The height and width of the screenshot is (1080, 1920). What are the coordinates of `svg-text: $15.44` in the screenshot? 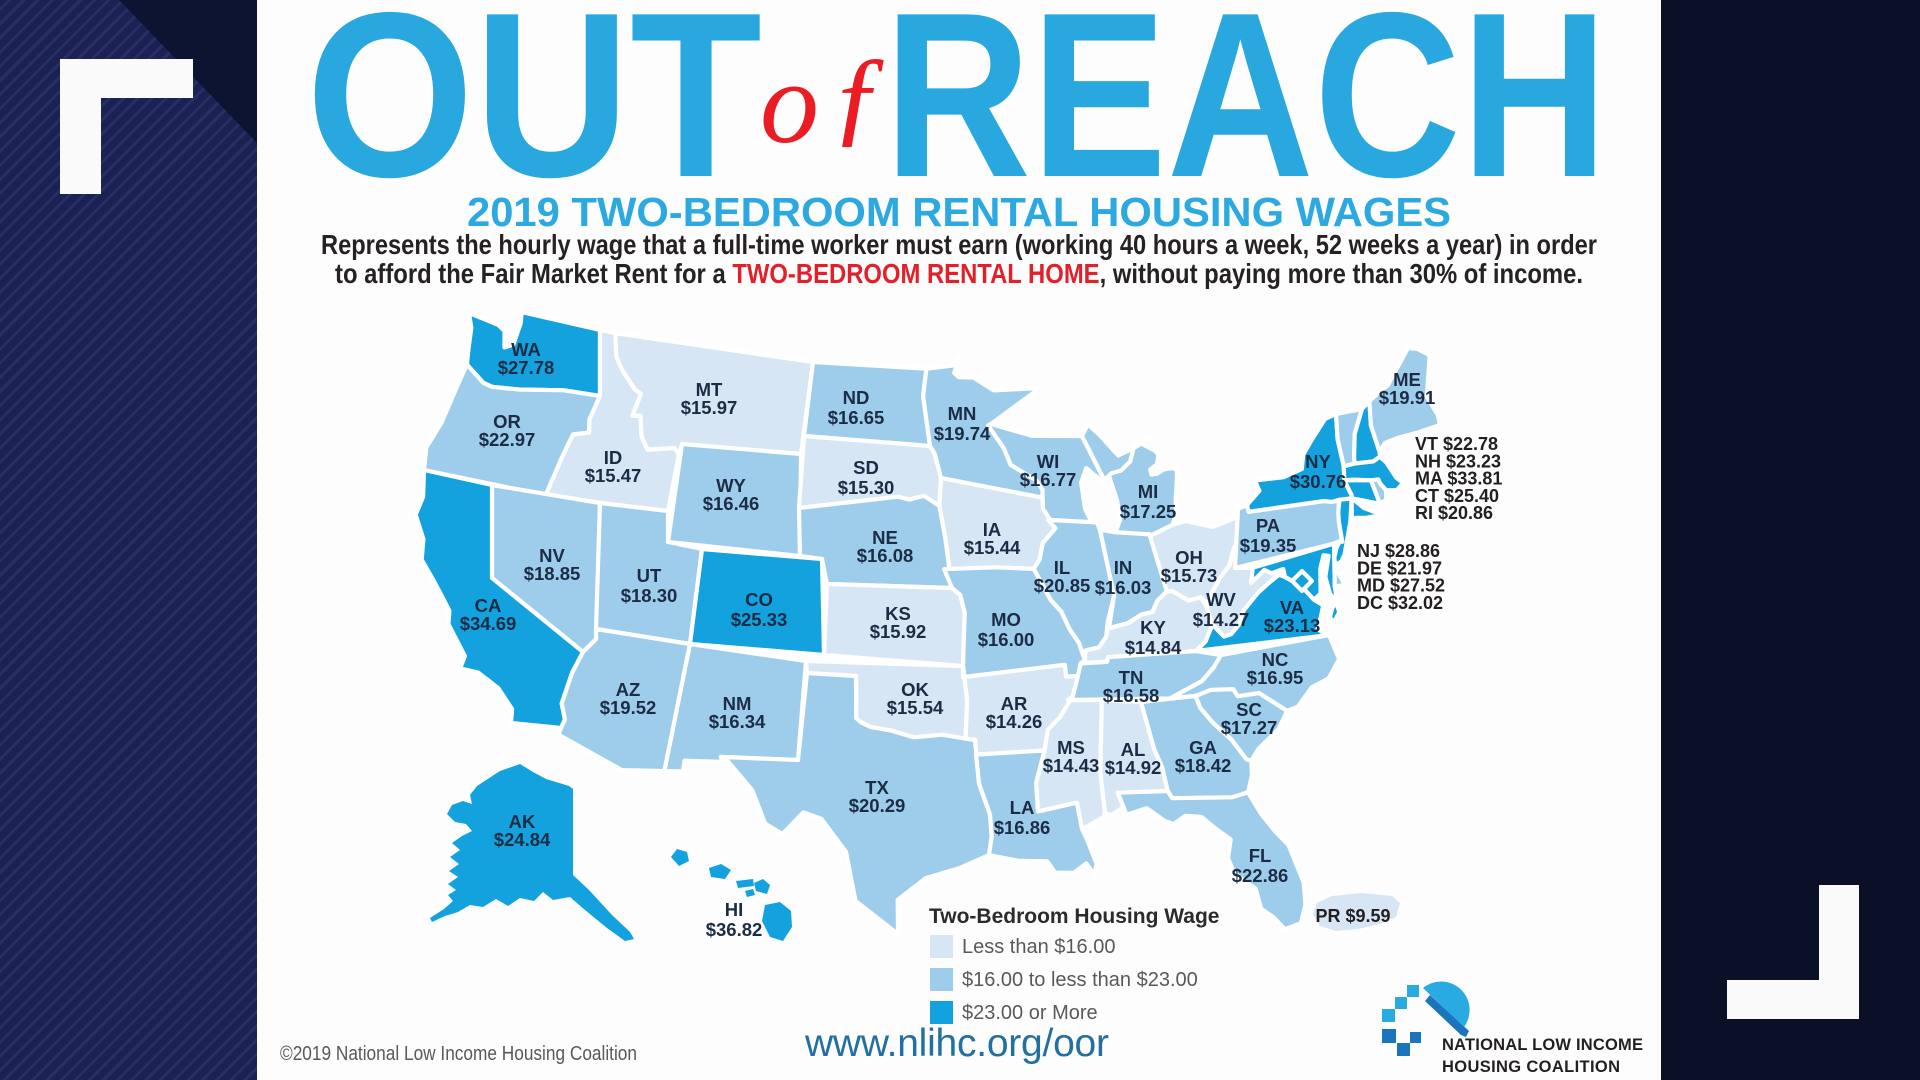 It's located at (992, 547).